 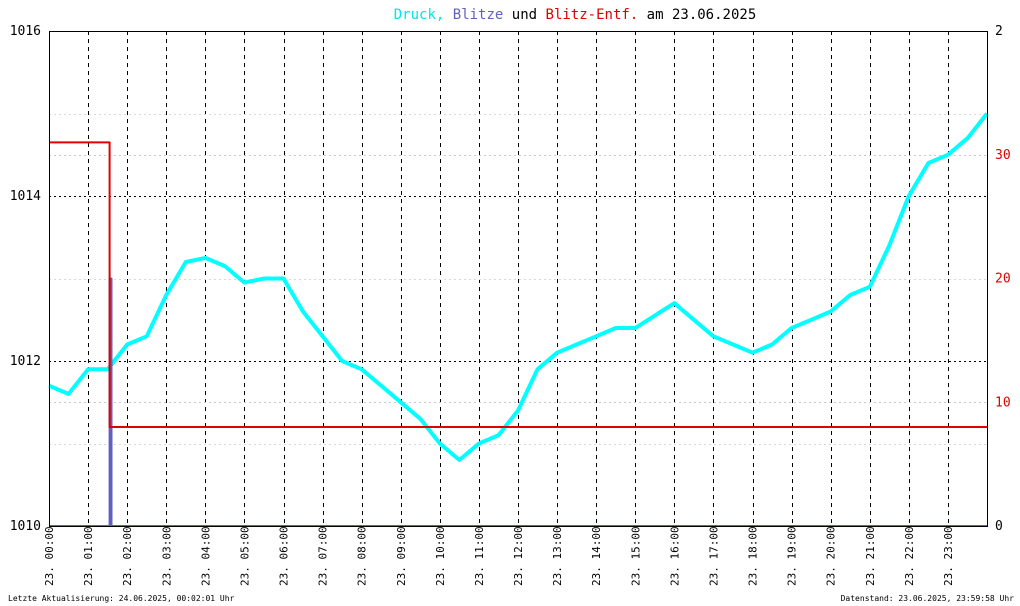 I want to click on xtick-2: 23. 02:00, so click(x=127, y=556).